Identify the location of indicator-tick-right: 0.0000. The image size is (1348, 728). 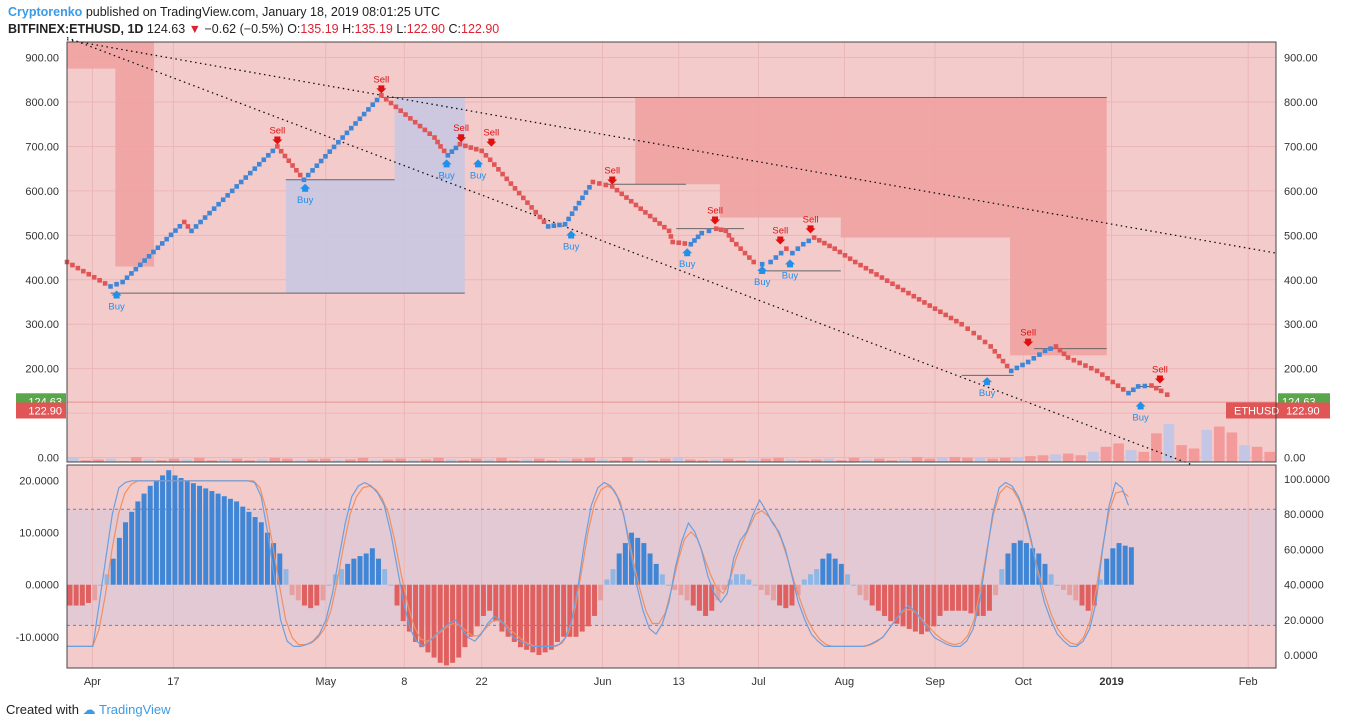
(1301, 656).